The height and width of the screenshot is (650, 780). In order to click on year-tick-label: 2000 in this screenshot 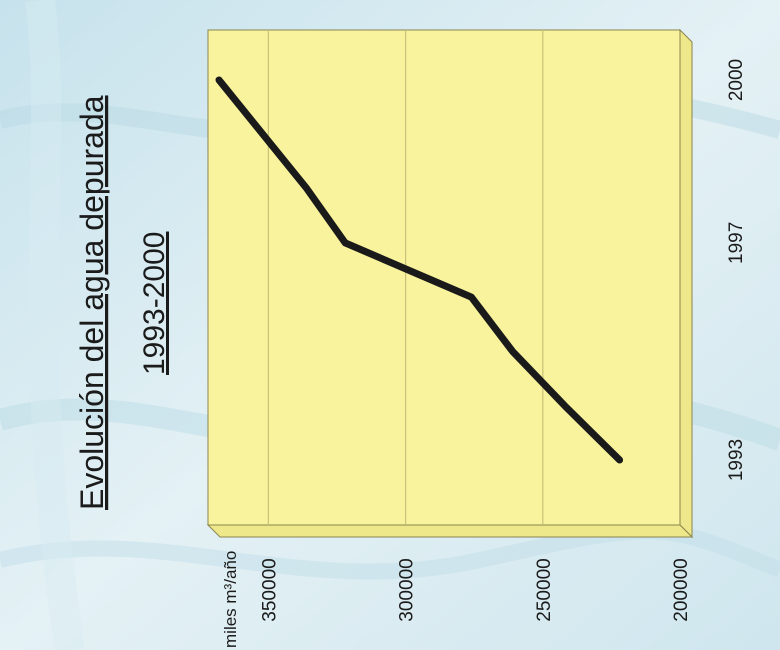, I will do `click(736, 80)`.